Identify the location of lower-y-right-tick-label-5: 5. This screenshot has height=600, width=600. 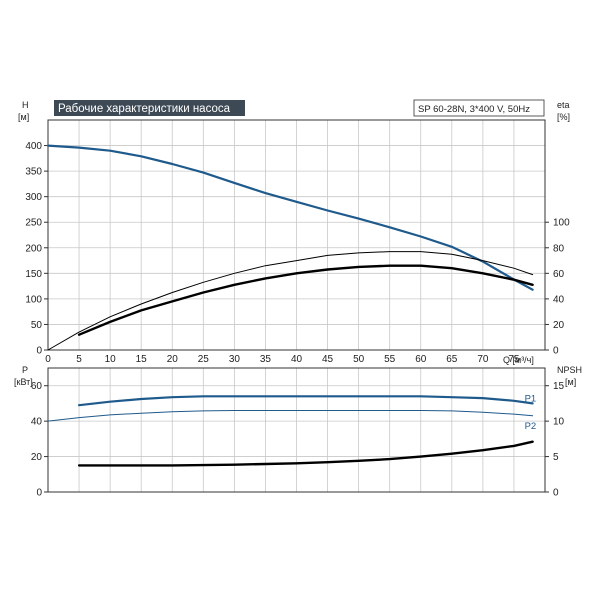
(556, 457).